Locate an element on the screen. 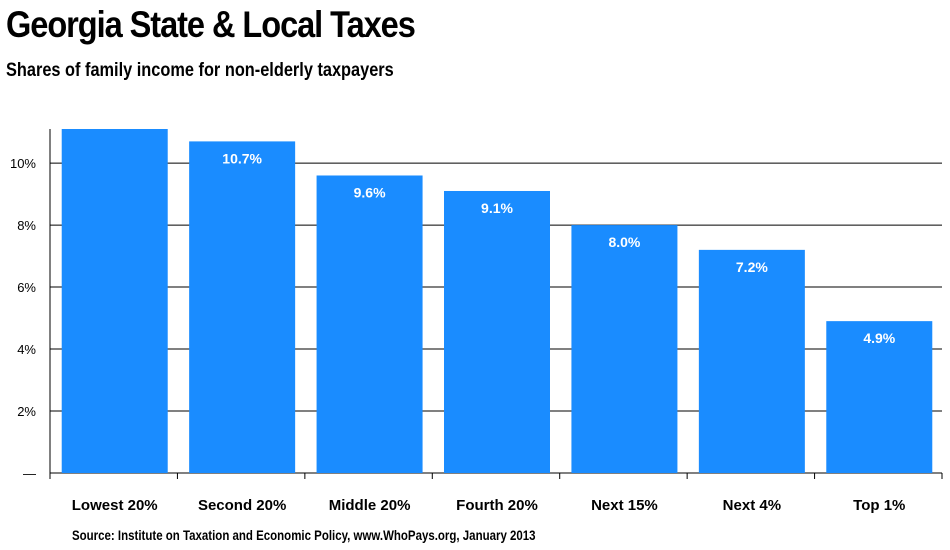 The image size is (950, 550). data-label: 9.1% is located at coordinates (497, 208).